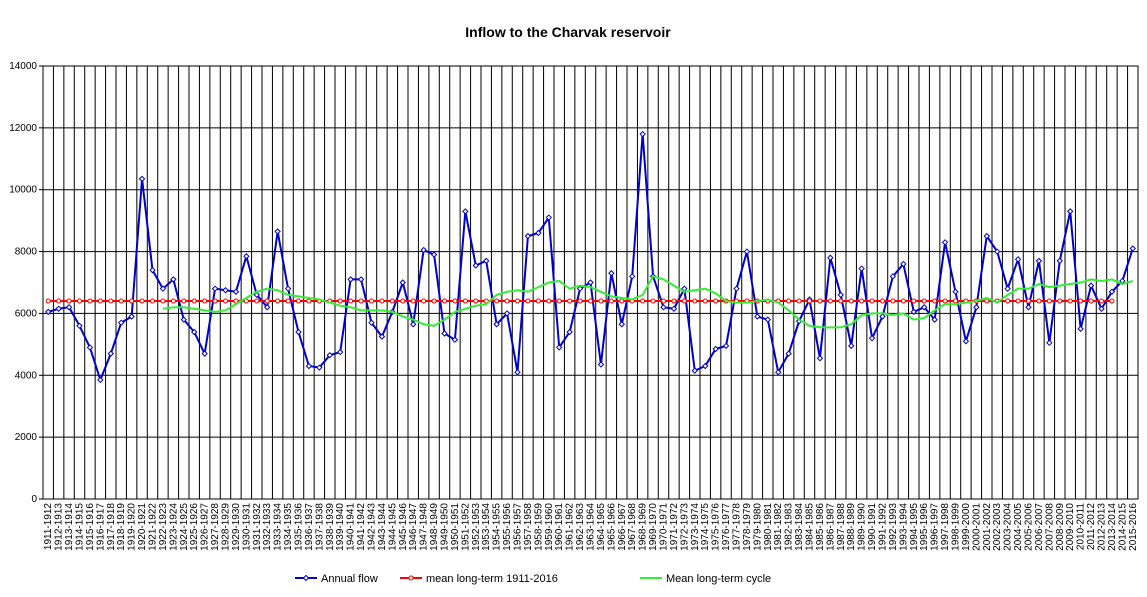 Image resolution: width=1147 pixels, height=597 pixels. What do you see at coordinates (492, 579) in the screenshot?
I see `legend-label: mean long-term 1911-2016` at bounding box center [492, 579].